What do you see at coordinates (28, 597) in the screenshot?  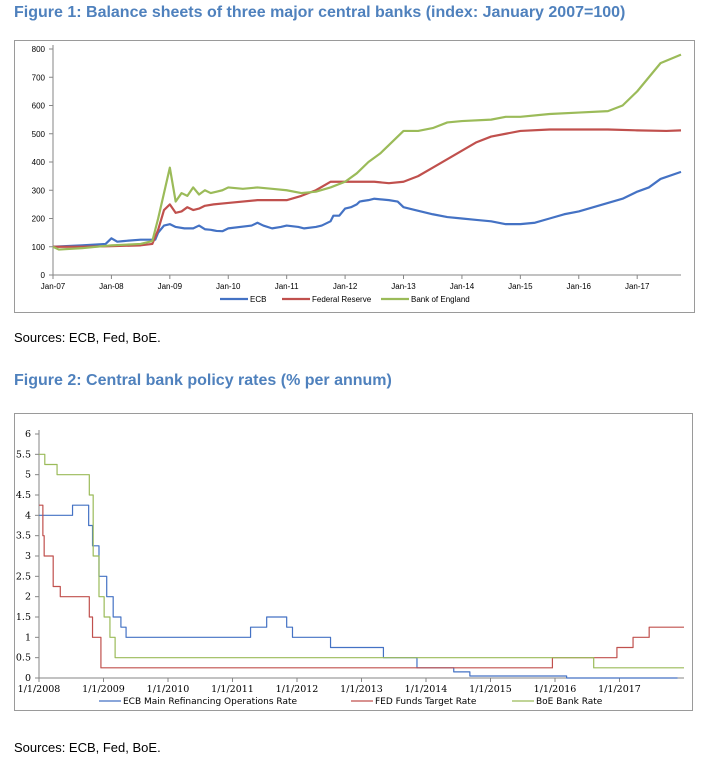 I see `y-tick-label: 2` at bounding box center [28, 597].